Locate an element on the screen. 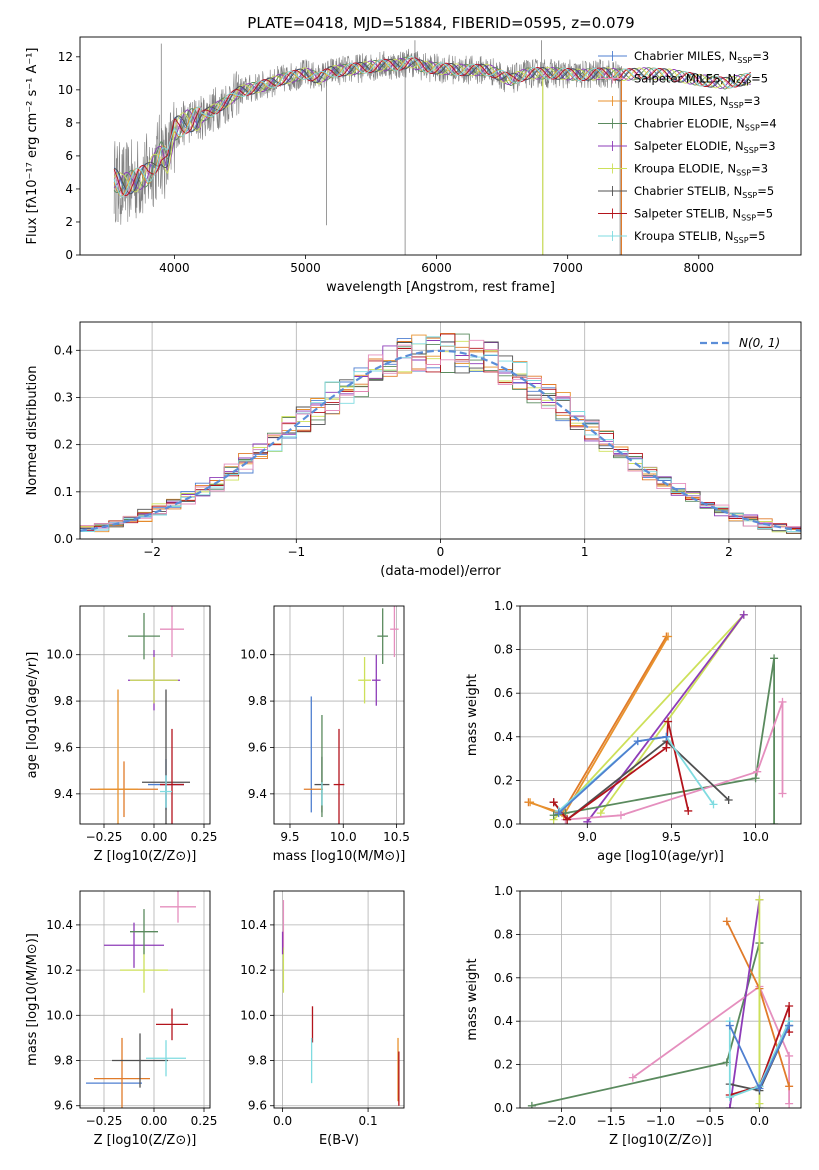 Image resolution: width=819 pixels, height=1170 pixels. x-tick-label: 8000 is located at coordinates (698, 268).